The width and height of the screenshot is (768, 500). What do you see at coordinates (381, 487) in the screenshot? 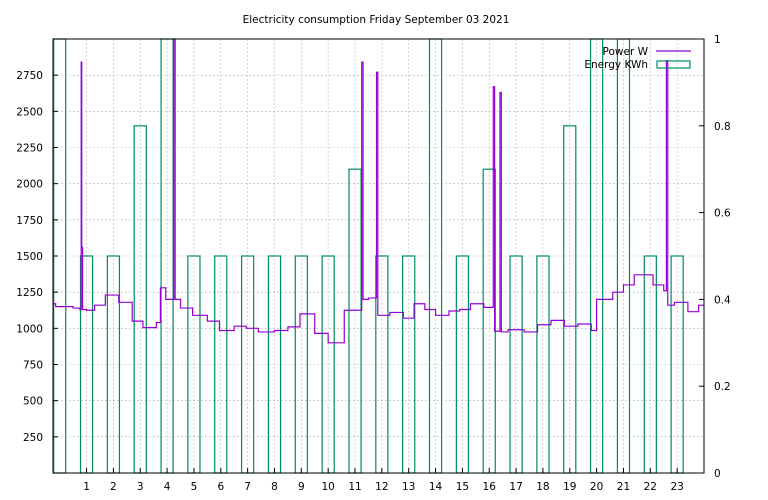
I see `x-tick-label: 12` at bounding box center [381, 487].